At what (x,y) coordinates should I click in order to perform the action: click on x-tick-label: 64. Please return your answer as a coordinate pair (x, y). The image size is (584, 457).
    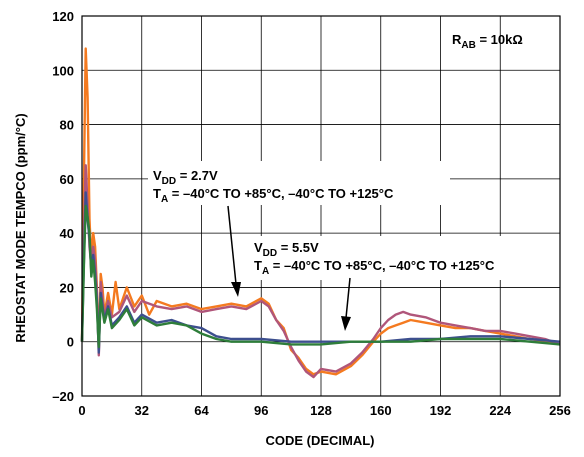
    Looking at the image, I should click on (201, 410).